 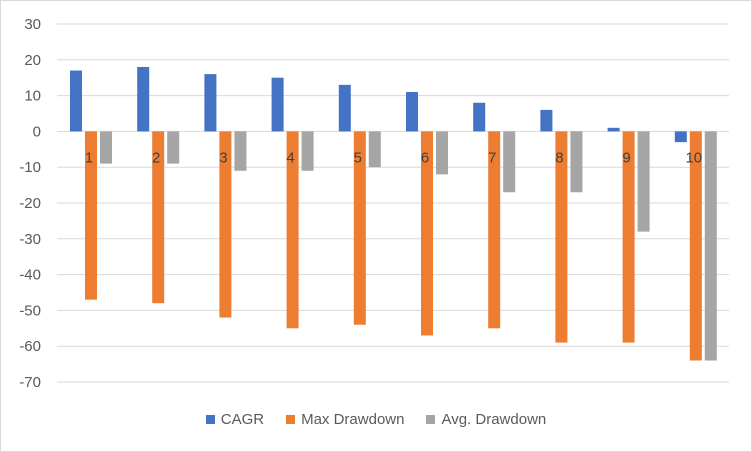 I want to click on y-tick-label: 10, so click(x=32, y=96).